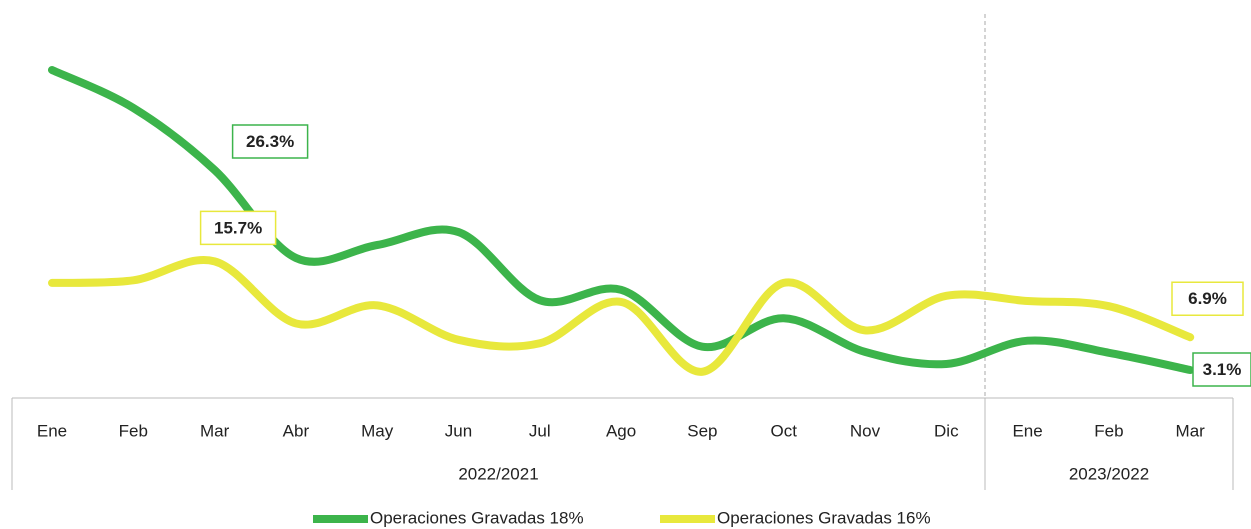 The width and height of the screenshot is (1251, 529). I want to click on group-label: 2023/2022, so click(1109, 473).